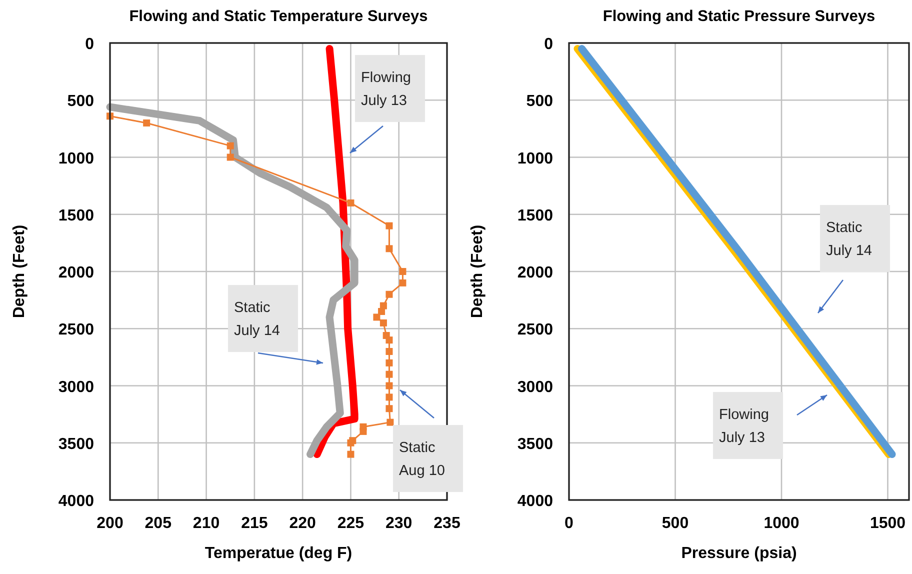 This screenshot has height=574, width=912. Describe the element at coordinates (350, 523) in the screenshot. I see `x-tick-label: 225` at that location.